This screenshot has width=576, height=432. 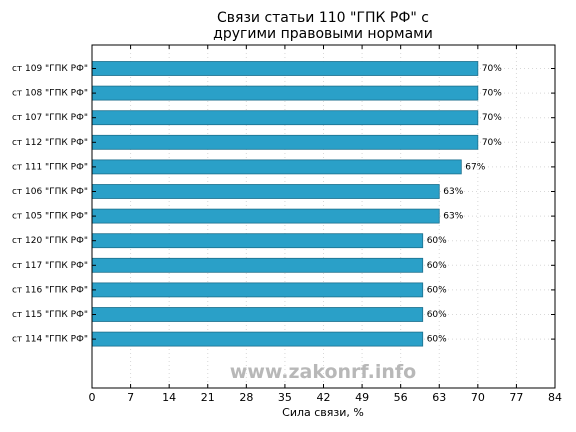 I want to click on category-label: ст 109 "ГПК РФ", so click(x=50, y=69).